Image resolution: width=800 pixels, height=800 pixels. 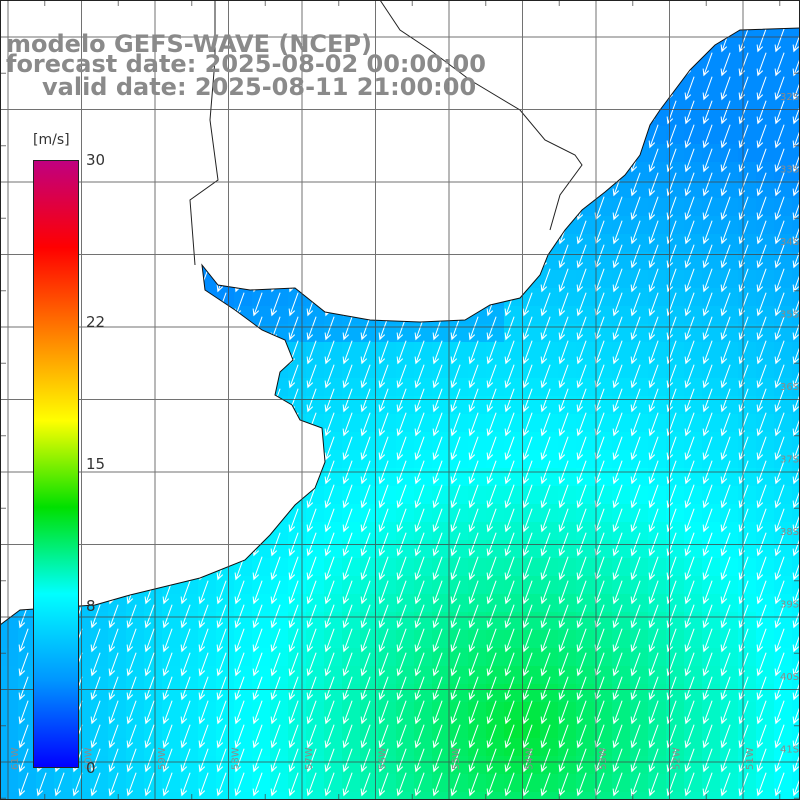 I want to click on latitude-label: 37S, so click(x=789, y=460).